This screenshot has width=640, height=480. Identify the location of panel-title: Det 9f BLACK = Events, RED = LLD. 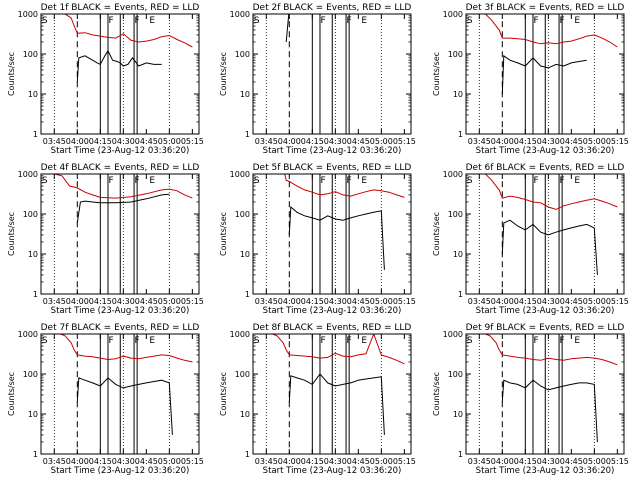
(545, 328).